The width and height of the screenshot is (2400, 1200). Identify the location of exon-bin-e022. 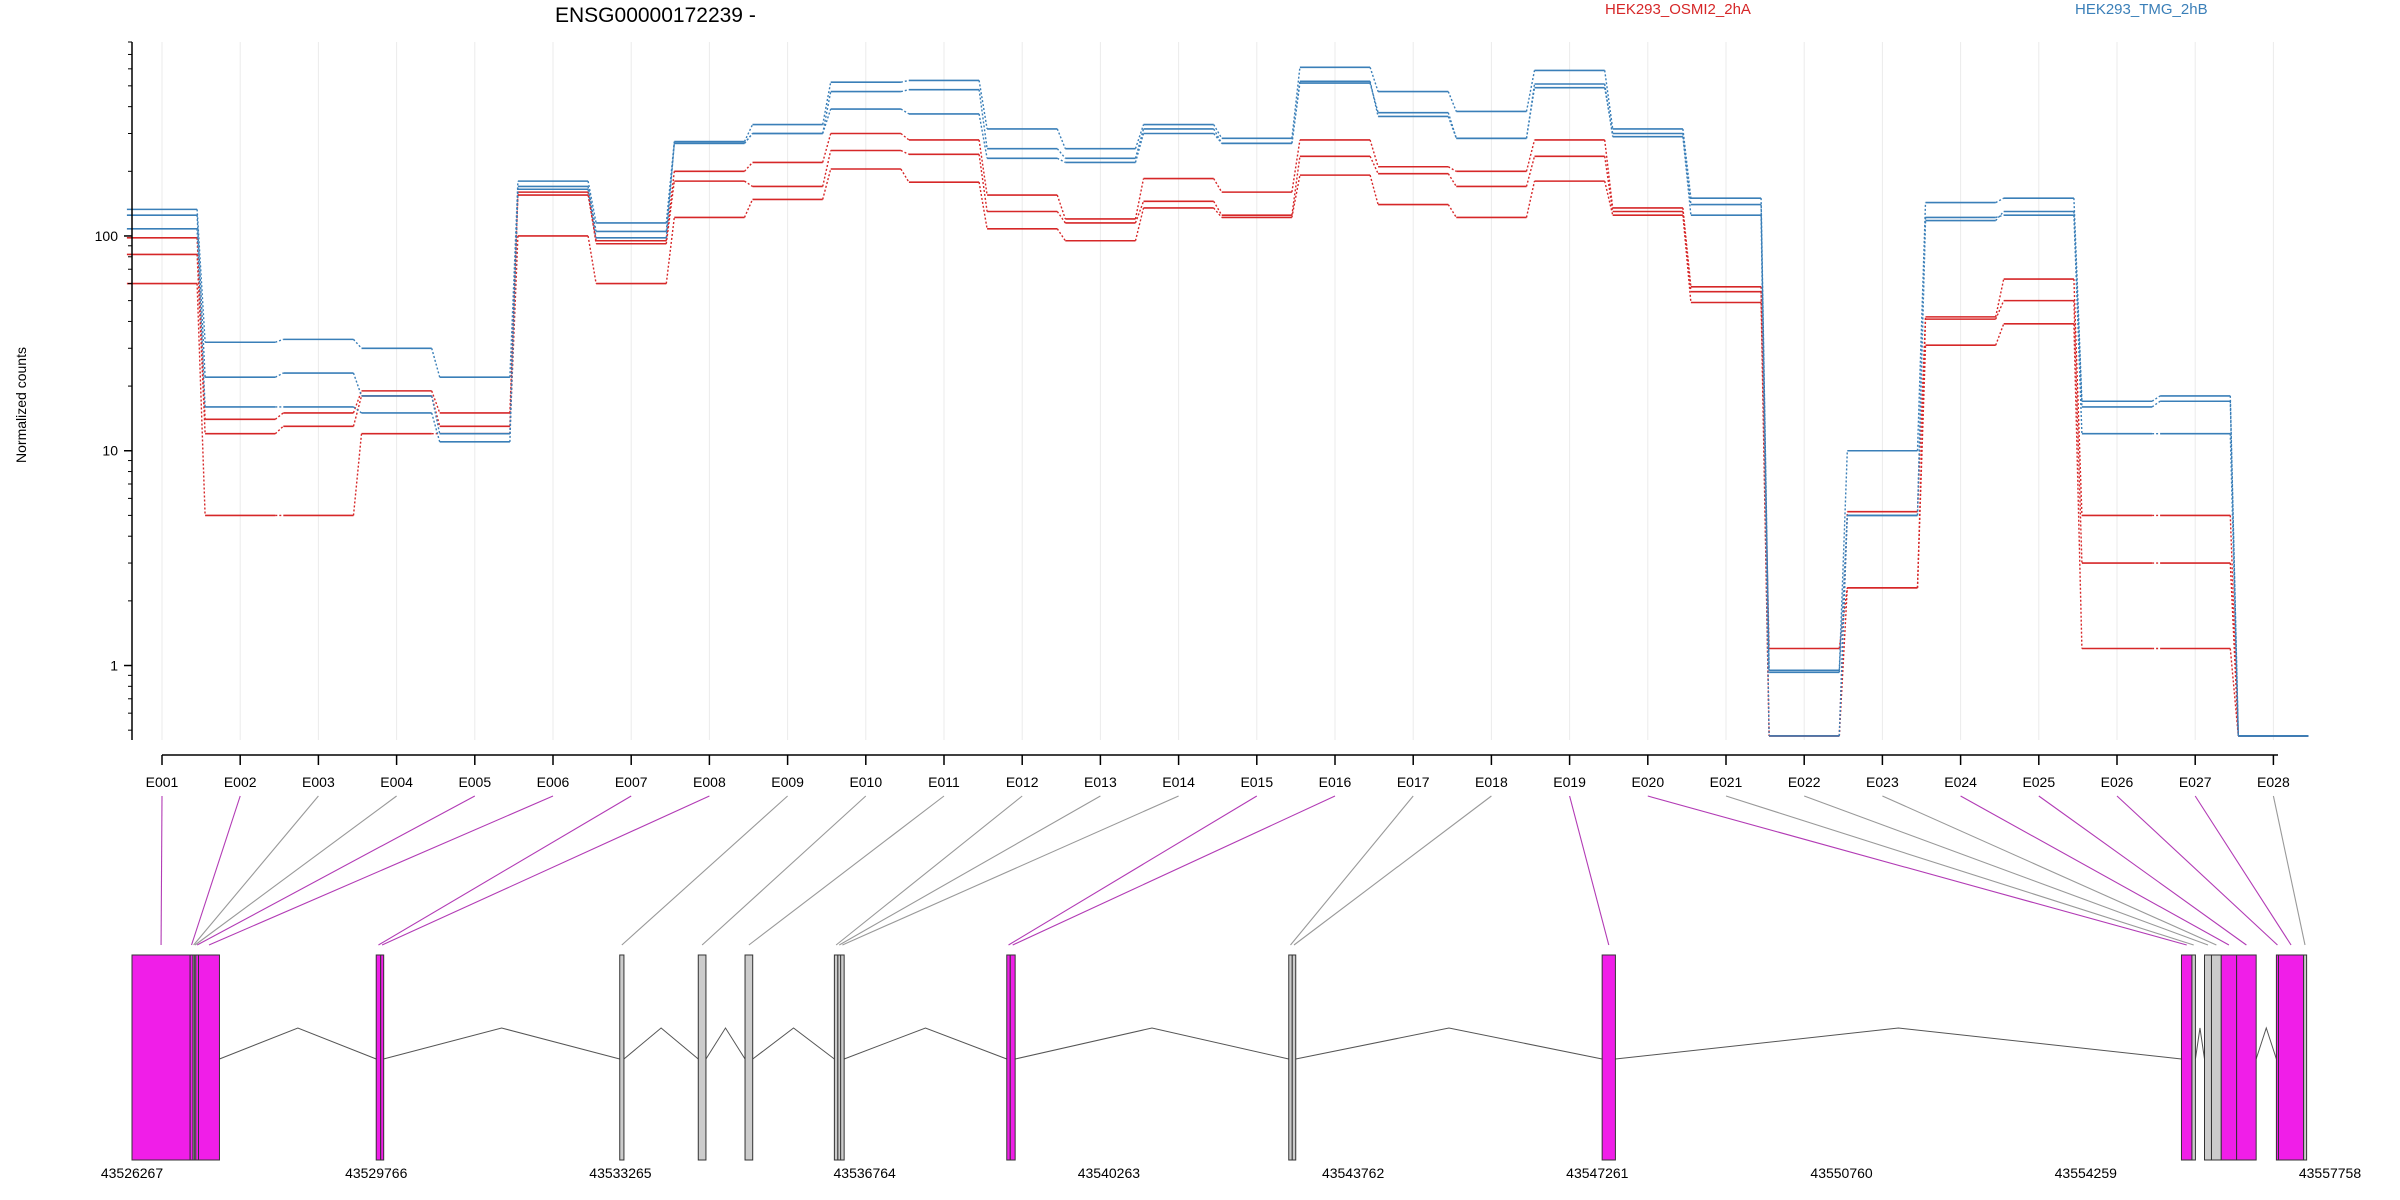
(2208, 1057).